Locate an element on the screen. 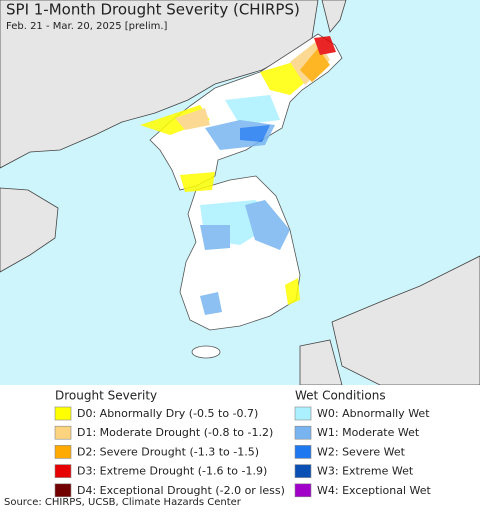  title: SPI 1-Month Drought Severity (CHIRPS) is located at coordinates (153, 10).